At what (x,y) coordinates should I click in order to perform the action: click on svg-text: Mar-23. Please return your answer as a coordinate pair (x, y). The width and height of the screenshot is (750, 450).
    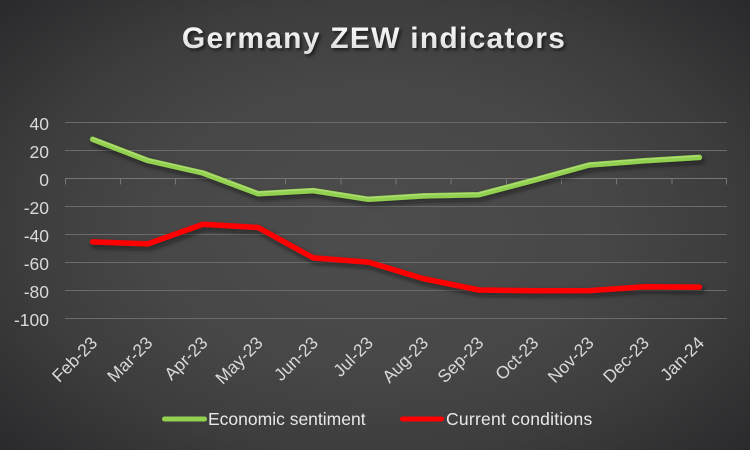
    Looking at the image, I should click on (129, 359).